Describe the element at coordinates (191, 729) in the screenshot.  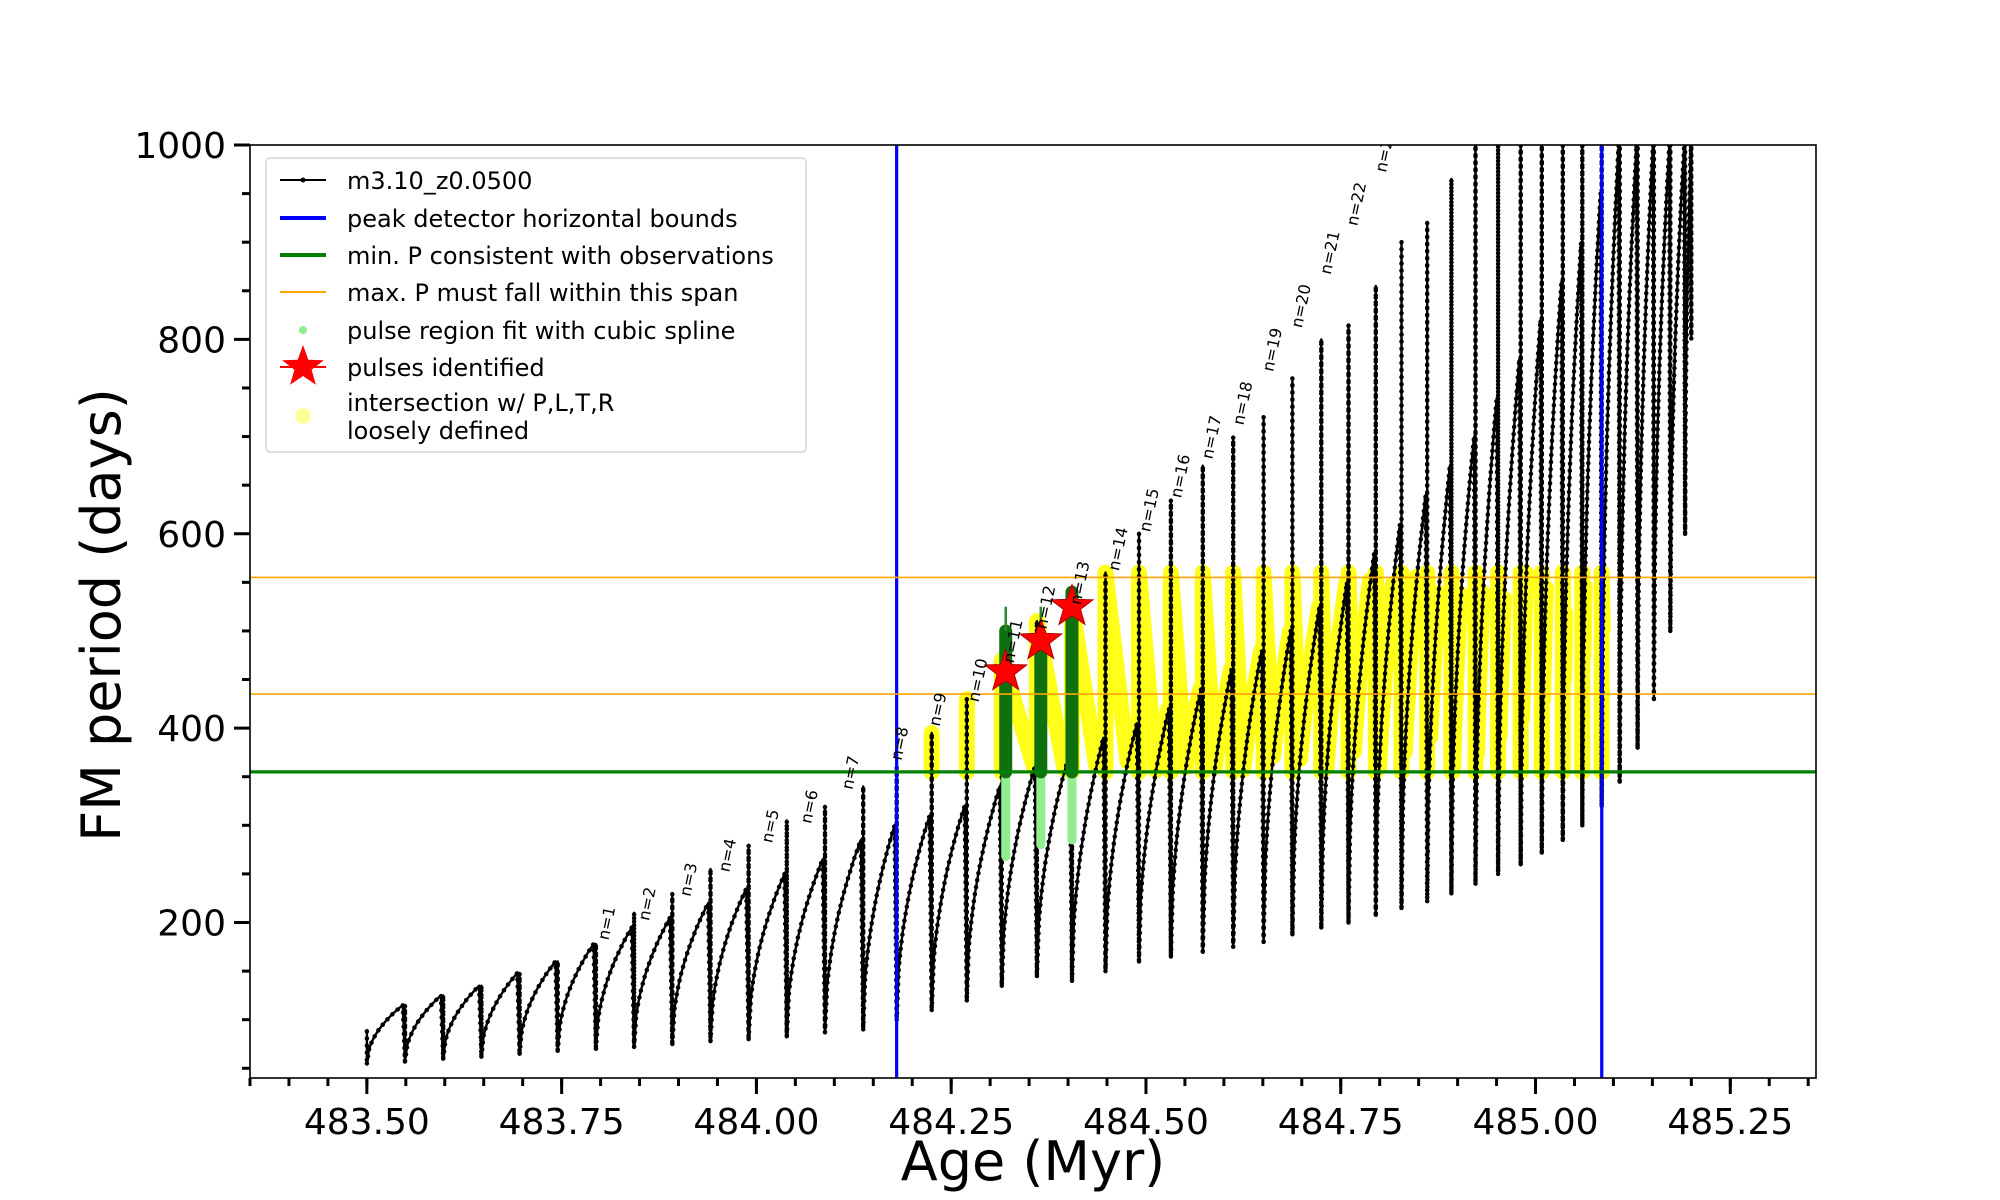
I see `y-tick-label: 400` at that location.